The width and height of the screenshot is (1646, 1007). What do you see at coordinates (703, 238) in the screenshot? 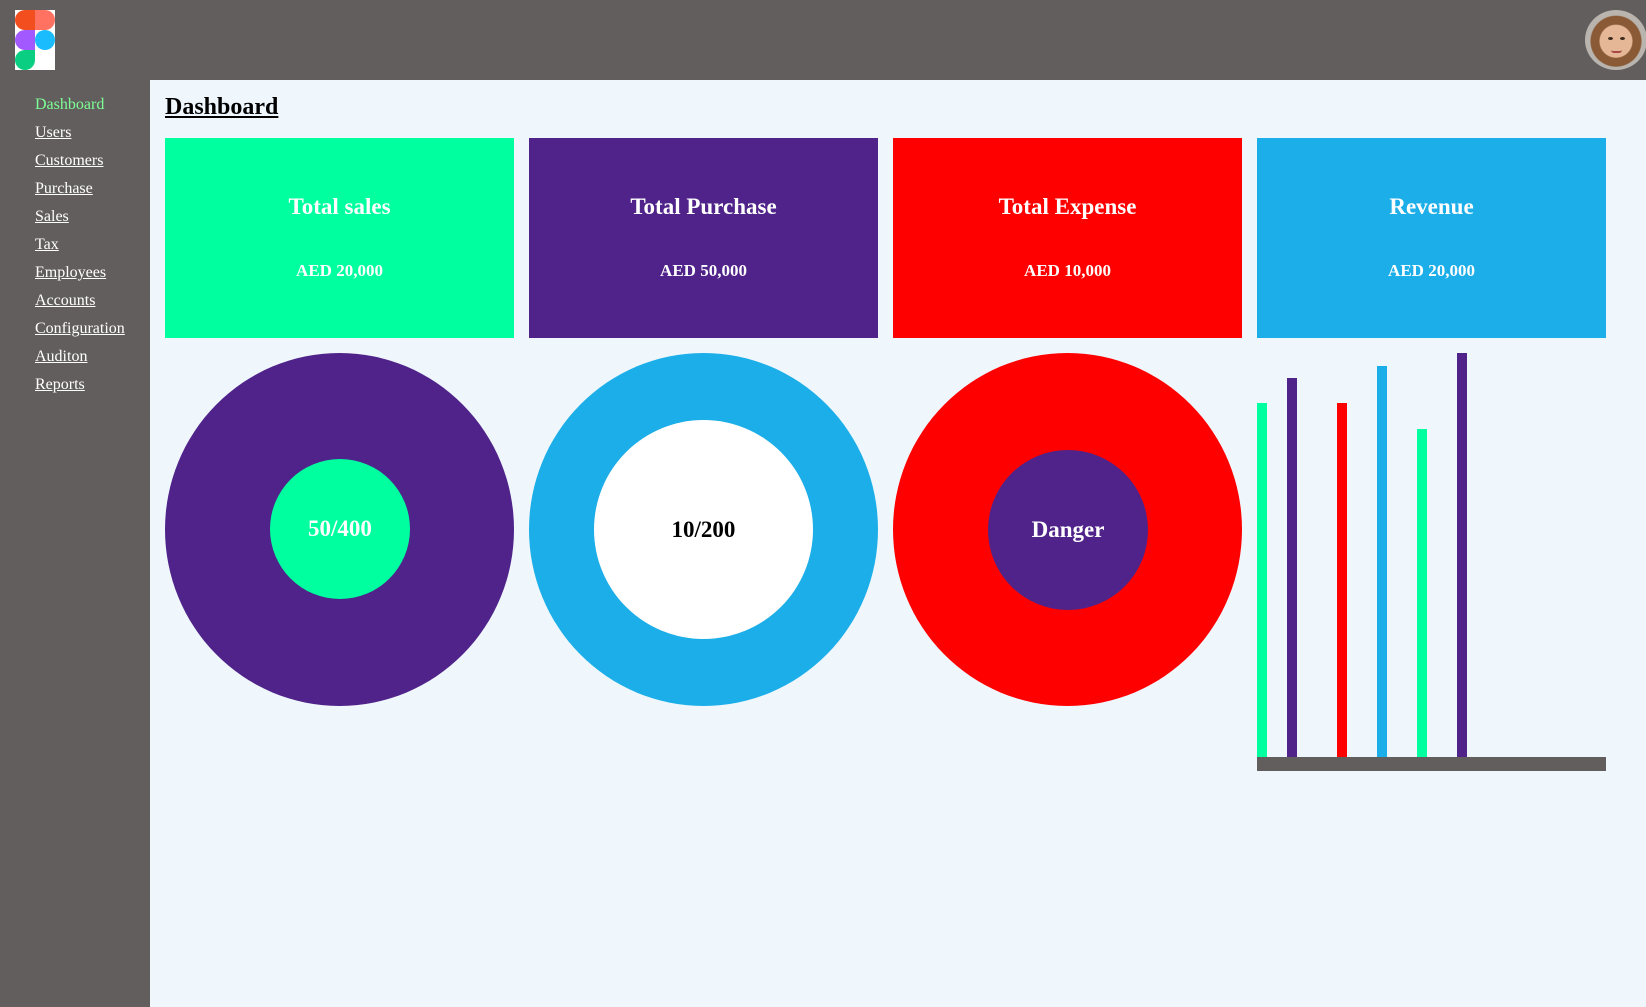
I see `card-total-purchase: Total Purchase AED 50,000` at bounding box center [703, 238].